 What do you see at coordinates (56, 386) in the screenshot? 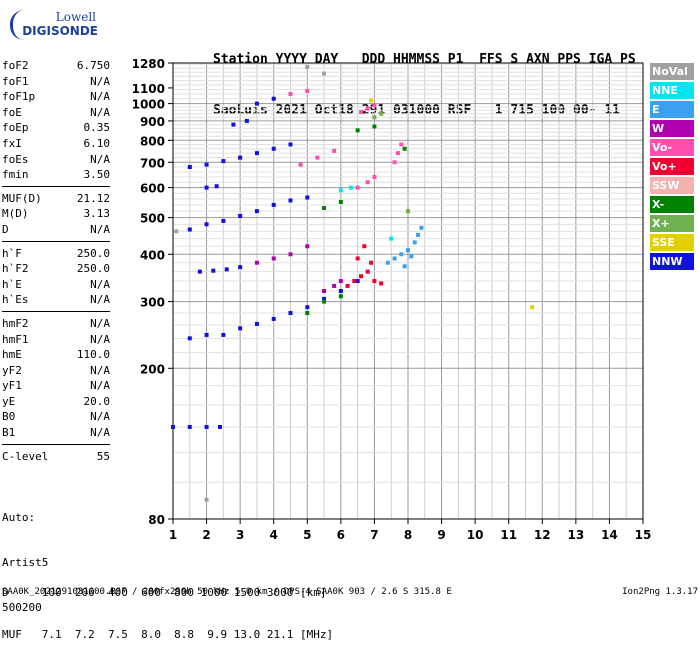
I see `param-row: yF1 N/A` at bounding box center [56, 386].